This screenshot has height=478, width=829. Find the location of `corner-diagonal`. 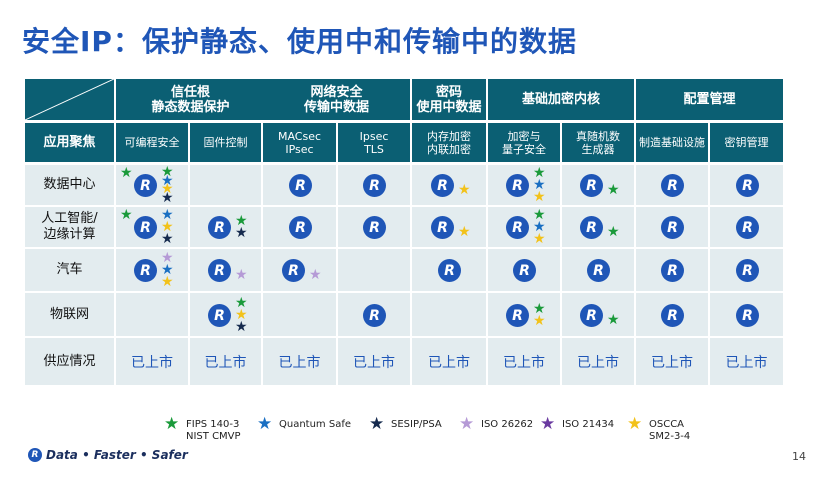

corner-diagonal is located at coordinates (69, 99).